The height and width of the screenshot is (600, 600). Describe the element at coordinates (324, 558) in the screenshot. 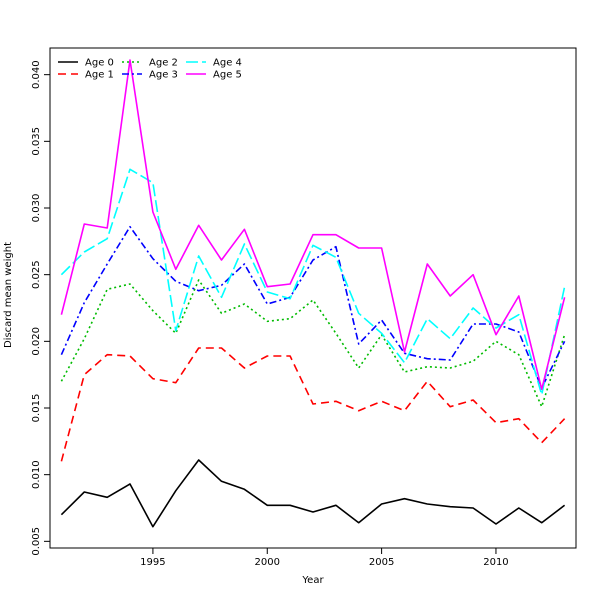

I see `x-axis: 1995 2000 2005 2010` at that location.